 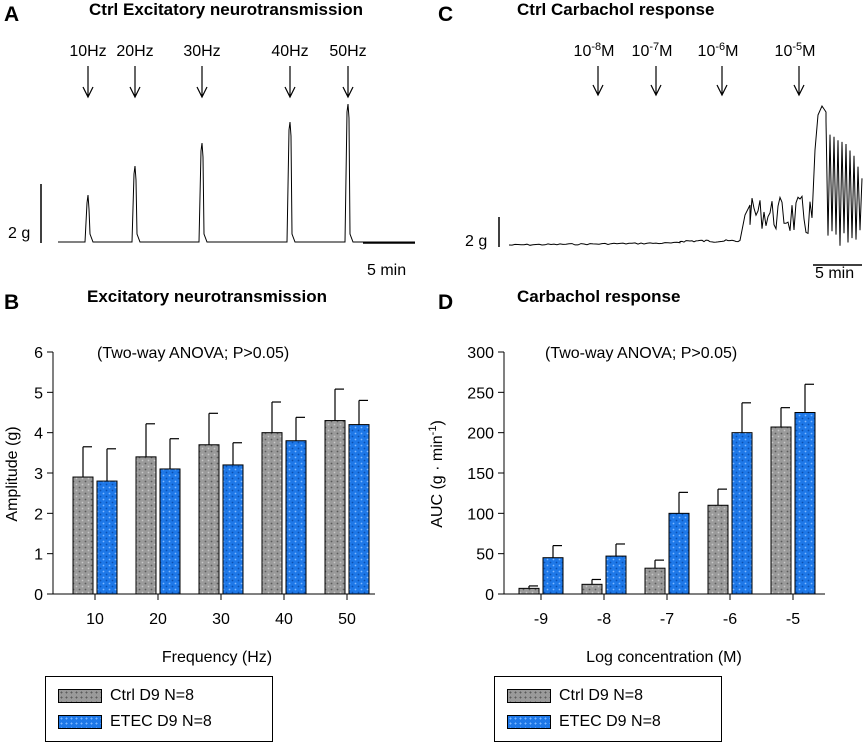 What do you see at coordinates (604, 619) in the screenshot?
I see `x-tick-label: -8` at bounding box center [604, 619].